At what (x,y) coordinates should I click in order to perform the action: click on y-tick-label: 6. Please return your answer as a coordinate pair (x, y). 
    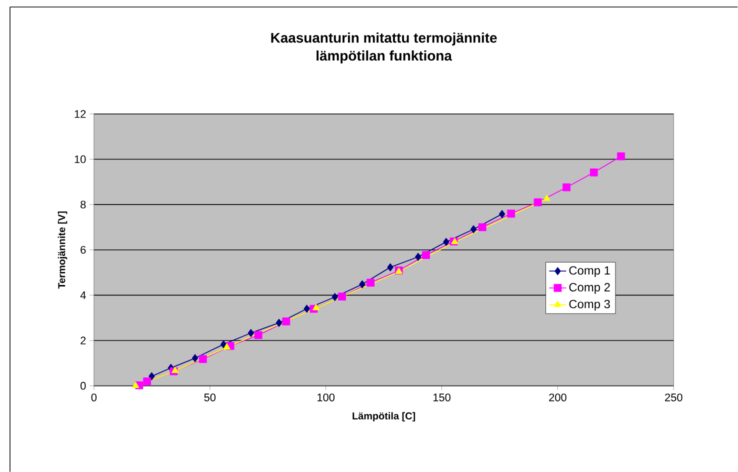
    Looking at the image, I should click on (83, 250).